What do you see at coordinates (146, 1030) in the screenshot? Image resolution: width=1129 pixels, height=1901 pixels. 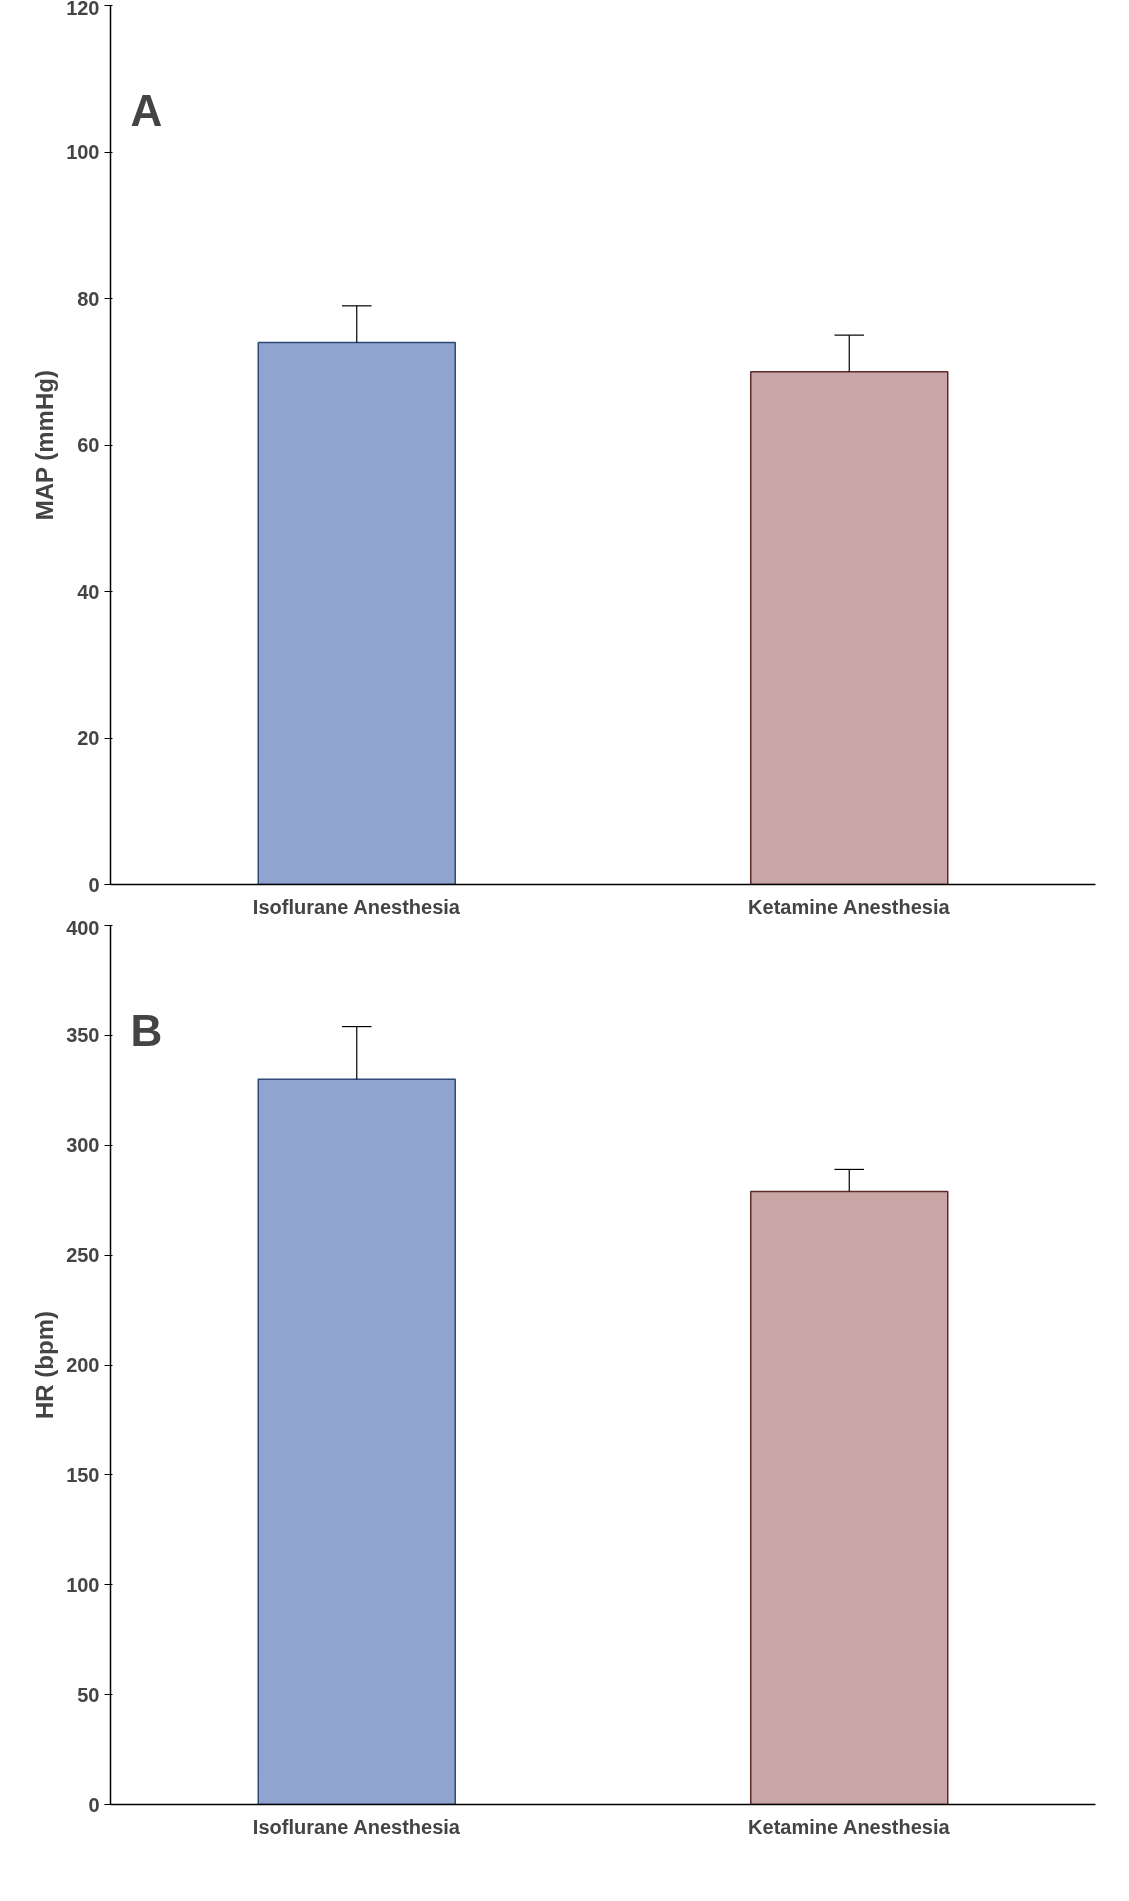 I see `annotation: B` at bounding box center [146, 1030].